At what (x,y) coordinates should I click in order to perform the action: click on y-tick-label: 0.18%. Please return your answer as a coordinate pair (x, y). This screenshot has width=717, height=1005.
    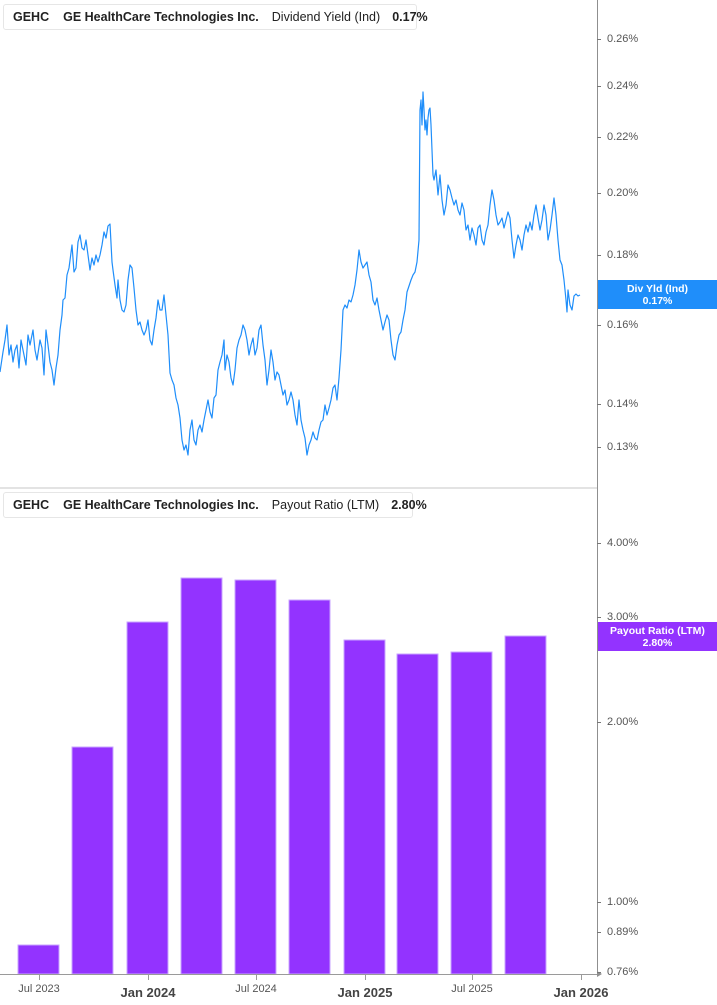
    Looking at the image, I should click on (623, 255).